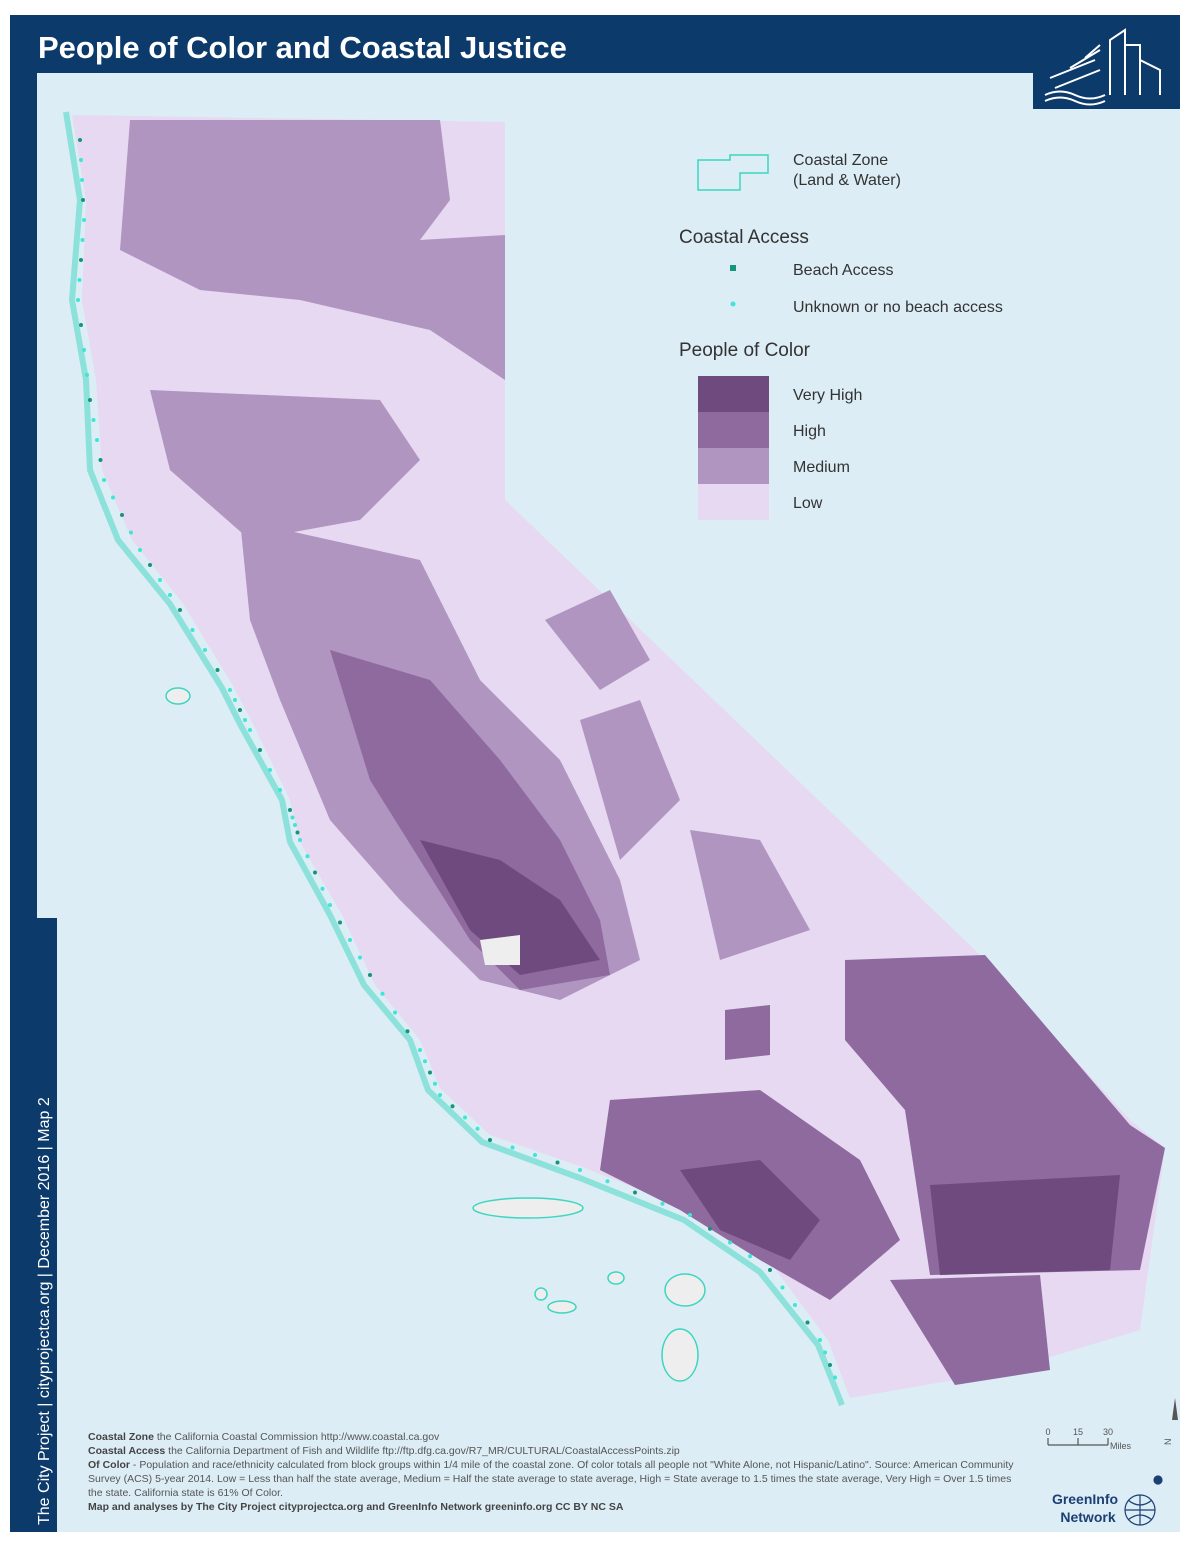 This screenshot has height=1552, width=1200. Describe the element at coordinates (1085, 1499) in the screenshot. I see `logo-text: GreenInfo` at that location.